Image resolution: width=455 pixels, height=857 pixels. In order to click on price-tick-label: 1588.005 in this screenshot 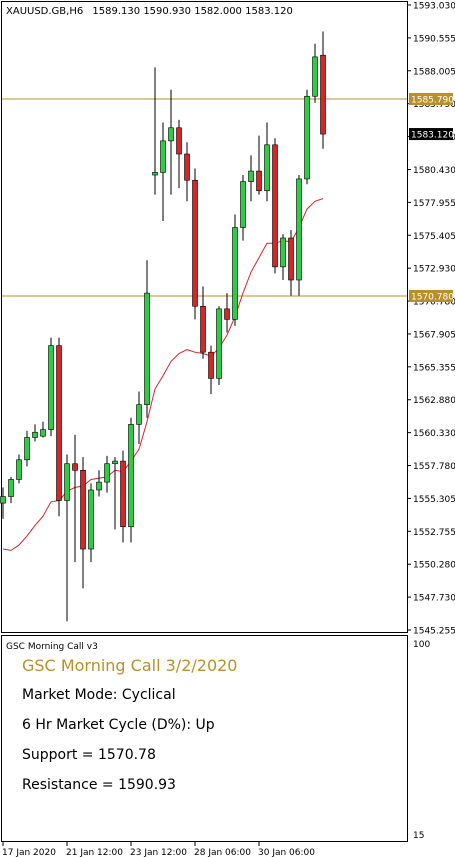, I will do `click(434, 72)`.